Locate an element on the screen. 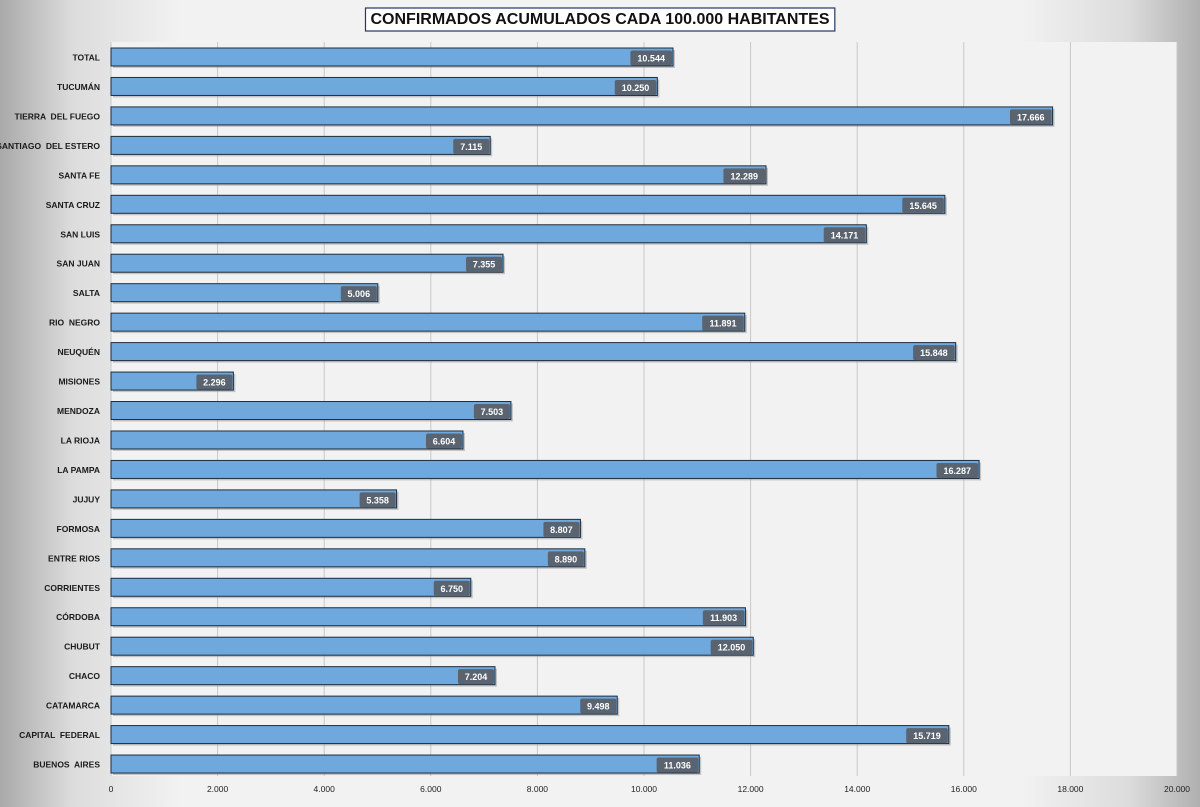 The image size is (1200, 807). data-label: 12.289 is located at coordinates (744, 176).